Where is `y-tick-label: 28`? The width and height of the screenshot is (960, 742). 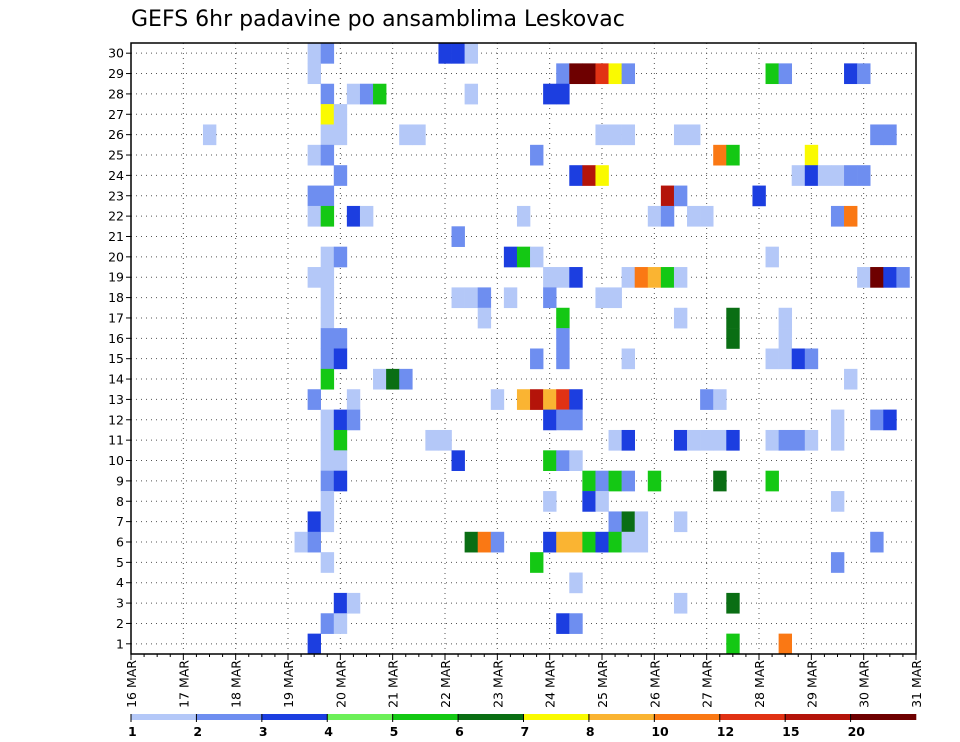
y-tick-label: 28 is located at coordinates (116, 93).